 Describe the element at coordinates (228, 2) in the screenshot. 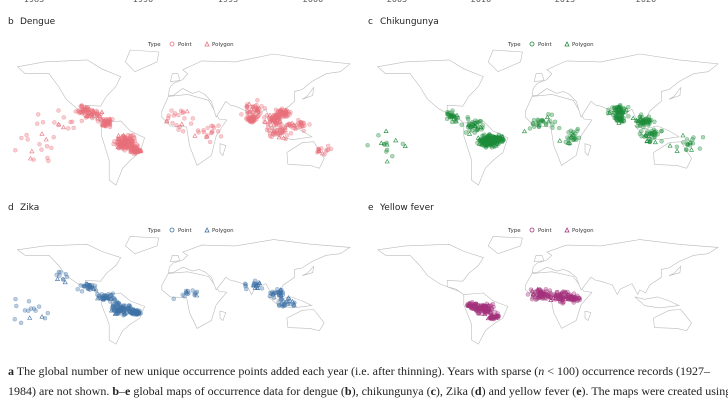

I see `axis-label: 1995` at that location.